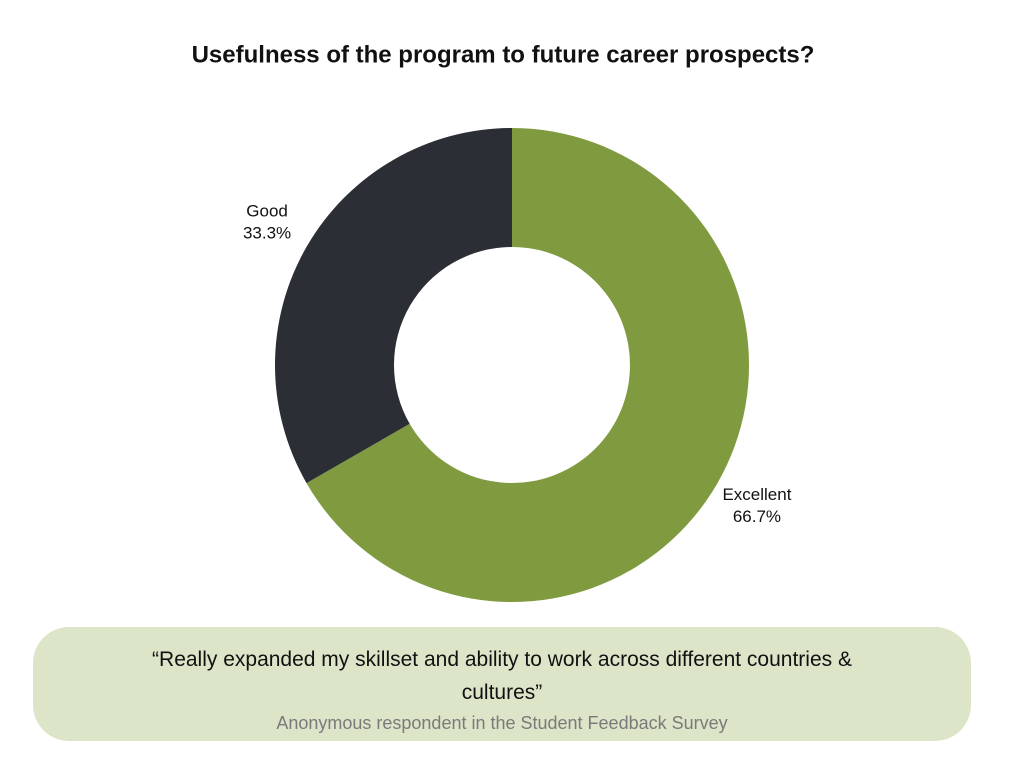  I want to click on slice-label: Good, so click(267, 211).